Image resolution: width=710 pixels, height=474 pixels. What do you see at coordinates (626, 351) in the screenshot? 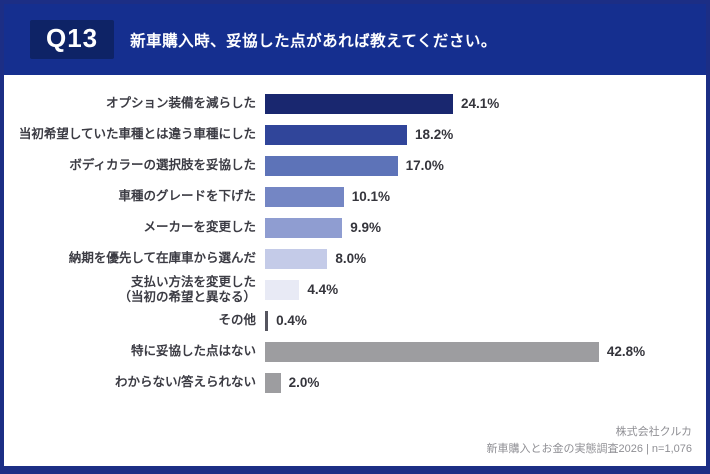
I see `value-label: 42.8%` at bounding box center [626, 351].